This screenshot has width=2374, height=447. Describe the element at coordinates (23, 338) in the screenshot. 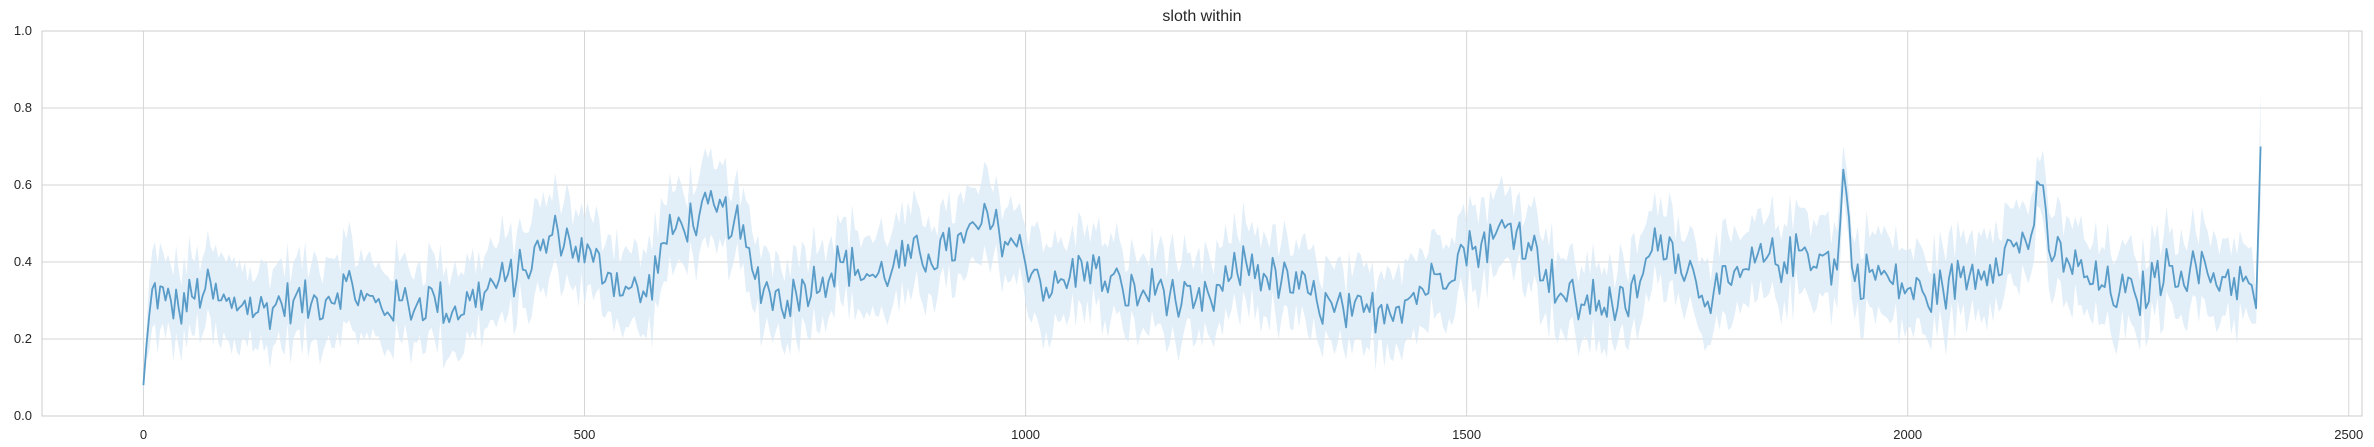

I see `y-tick-label: 0.2` at that location.